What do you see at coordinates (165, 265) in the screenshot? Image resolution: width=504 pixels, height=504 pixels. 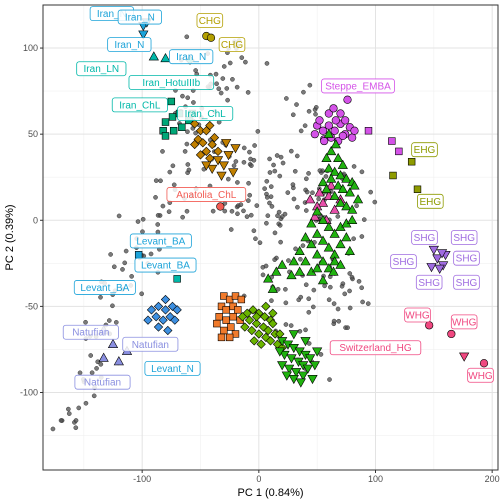 I see `point-label: Levant_BA` at bounding box center [165, 265].